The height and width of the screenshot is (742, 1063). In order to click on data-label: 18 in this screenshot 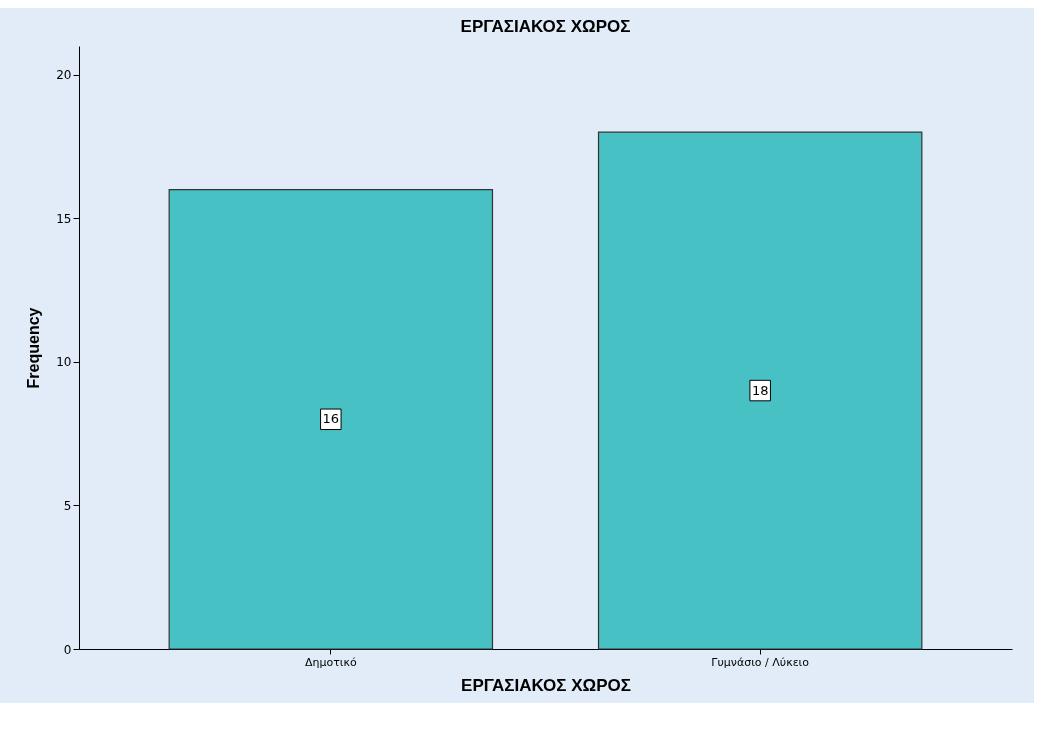, I will do `click(760, 390)`.